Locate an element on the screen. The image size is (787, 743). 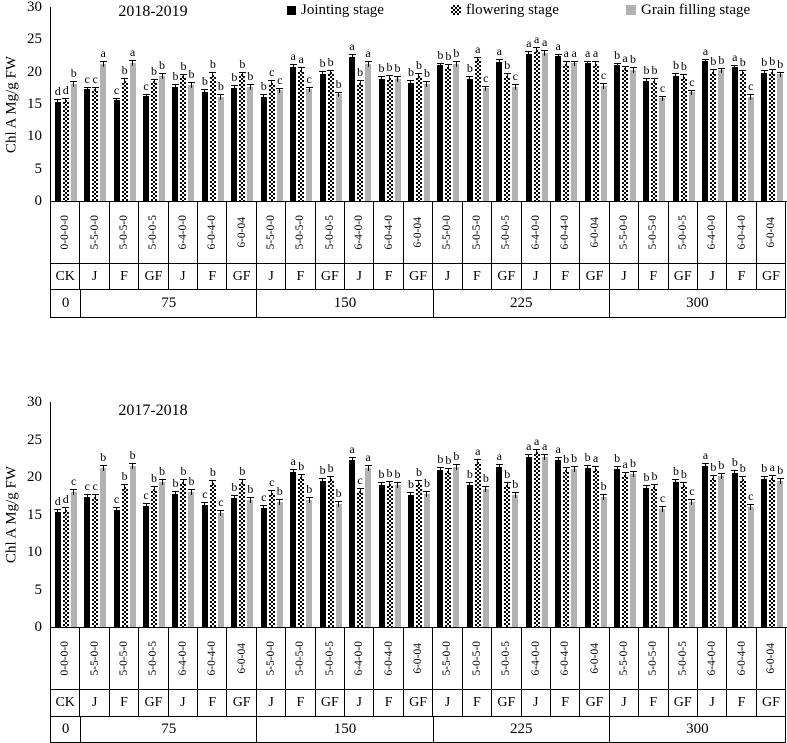
treatment-code-label: 6-4-0-0 is located at coordinates (535, 658).